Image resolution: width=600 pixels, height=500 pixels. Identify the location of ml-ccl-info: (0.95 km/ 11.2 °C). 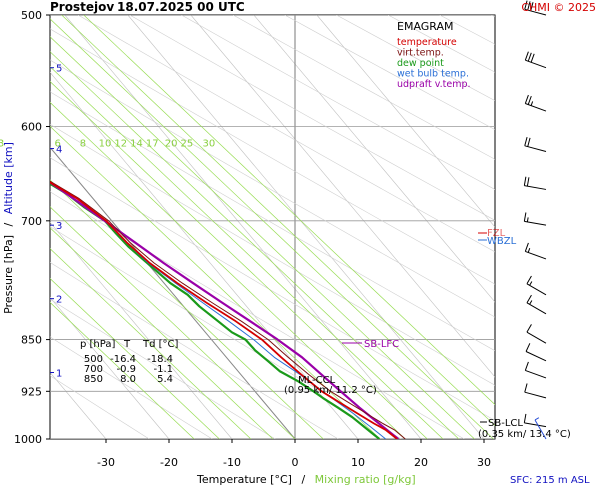
(330, 390).